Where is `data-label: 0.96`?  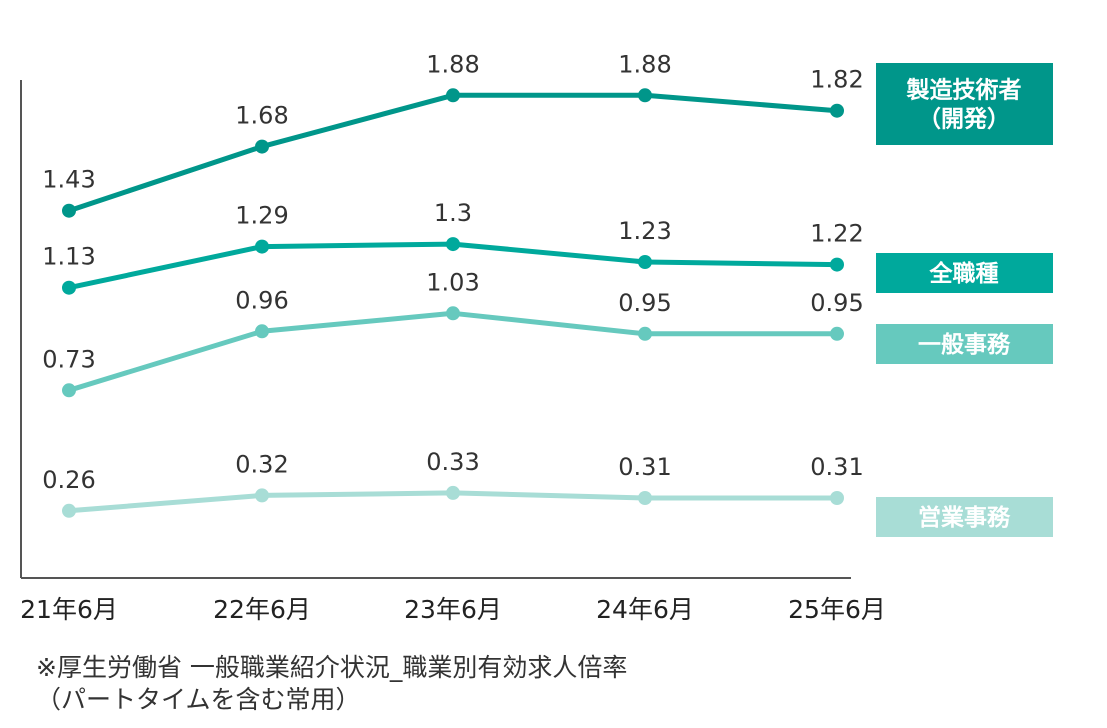
data-label: 0.96 is located at coordinates (261, 300).